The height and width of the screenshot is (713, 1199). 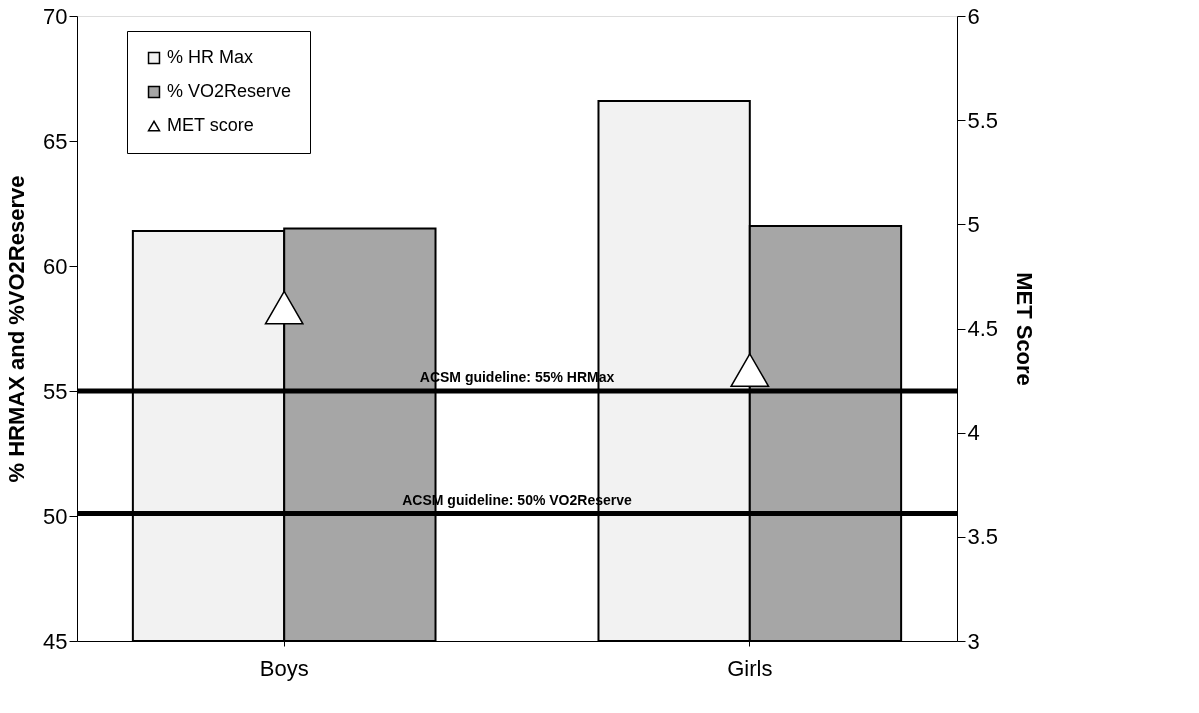 What do you see at coordinates (284, 668) in the screenshot?
I see `x-tick-label: Boys` at bounding box center [284, 668].